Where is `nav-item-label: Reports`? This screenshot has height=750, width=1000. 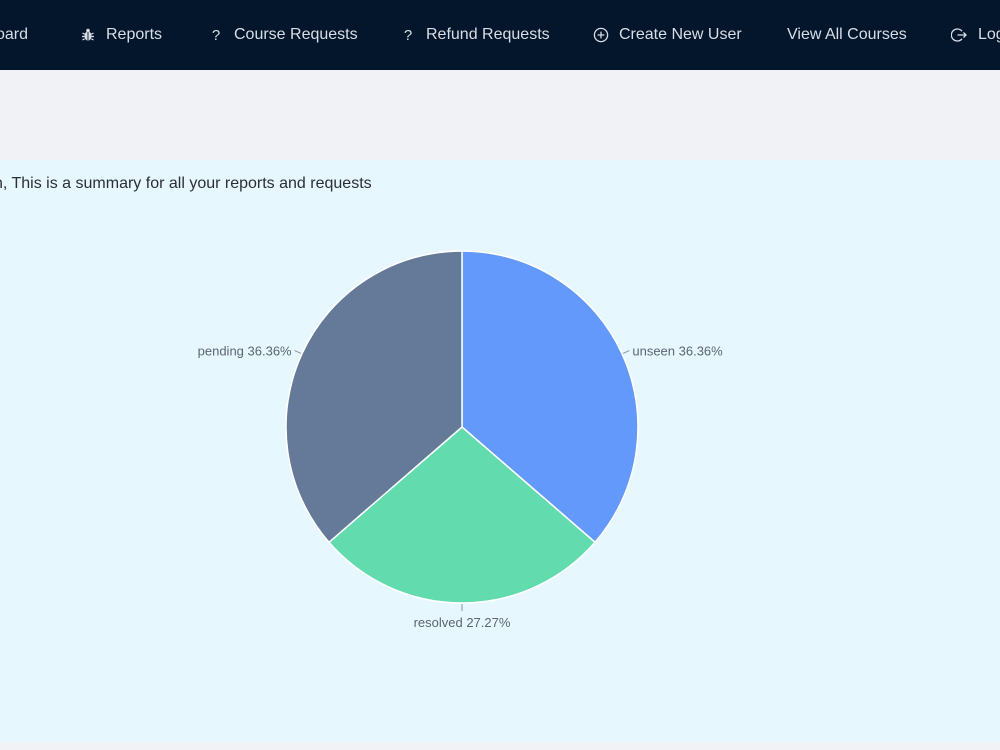
nav-item-label: Reports is located at coordinates (134, 34).